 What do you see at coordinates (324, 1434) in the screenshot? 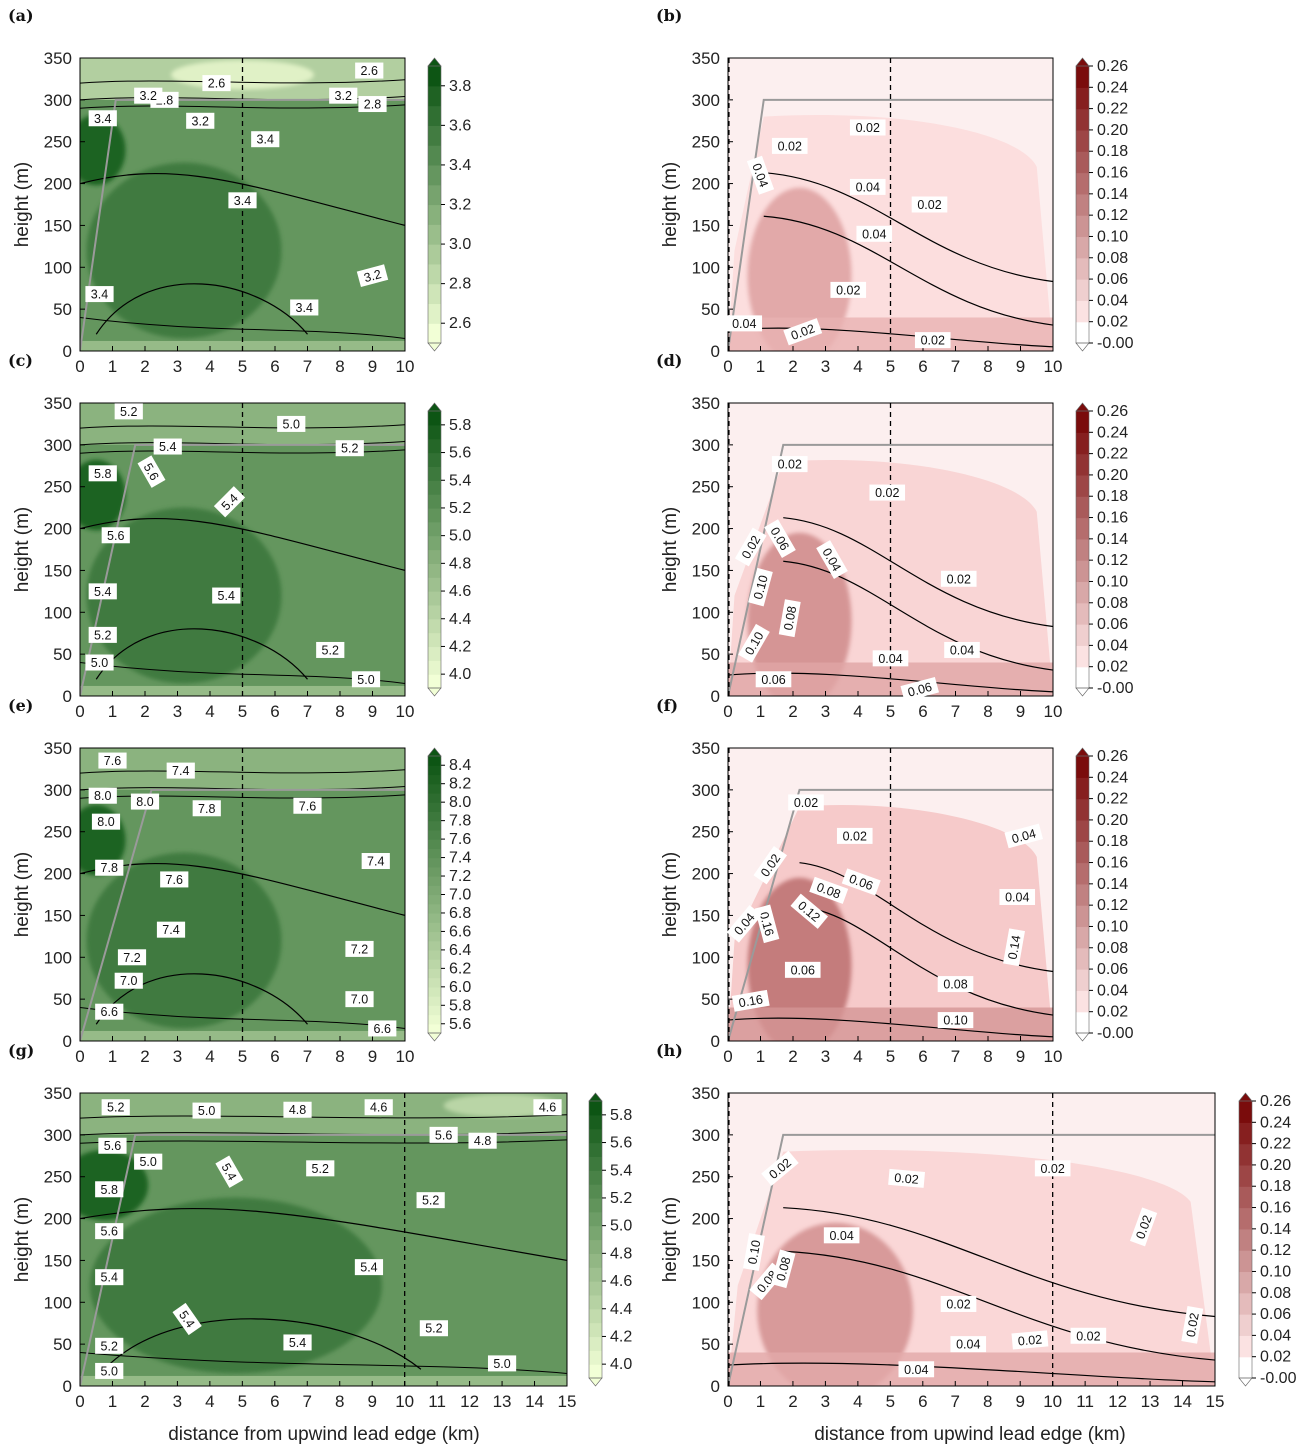
I see `x-axis-label-left: distance from upwind lead edge (km)` at bounding box center [324, 1434].